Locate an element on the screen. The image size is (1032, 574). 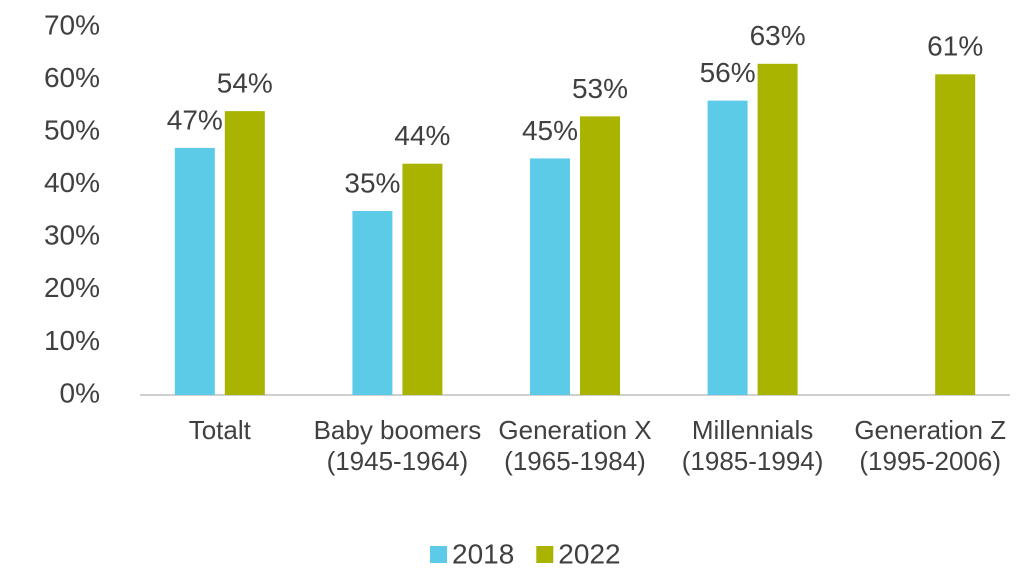
legend-label: 2018 is located at coordinates (483, 553).